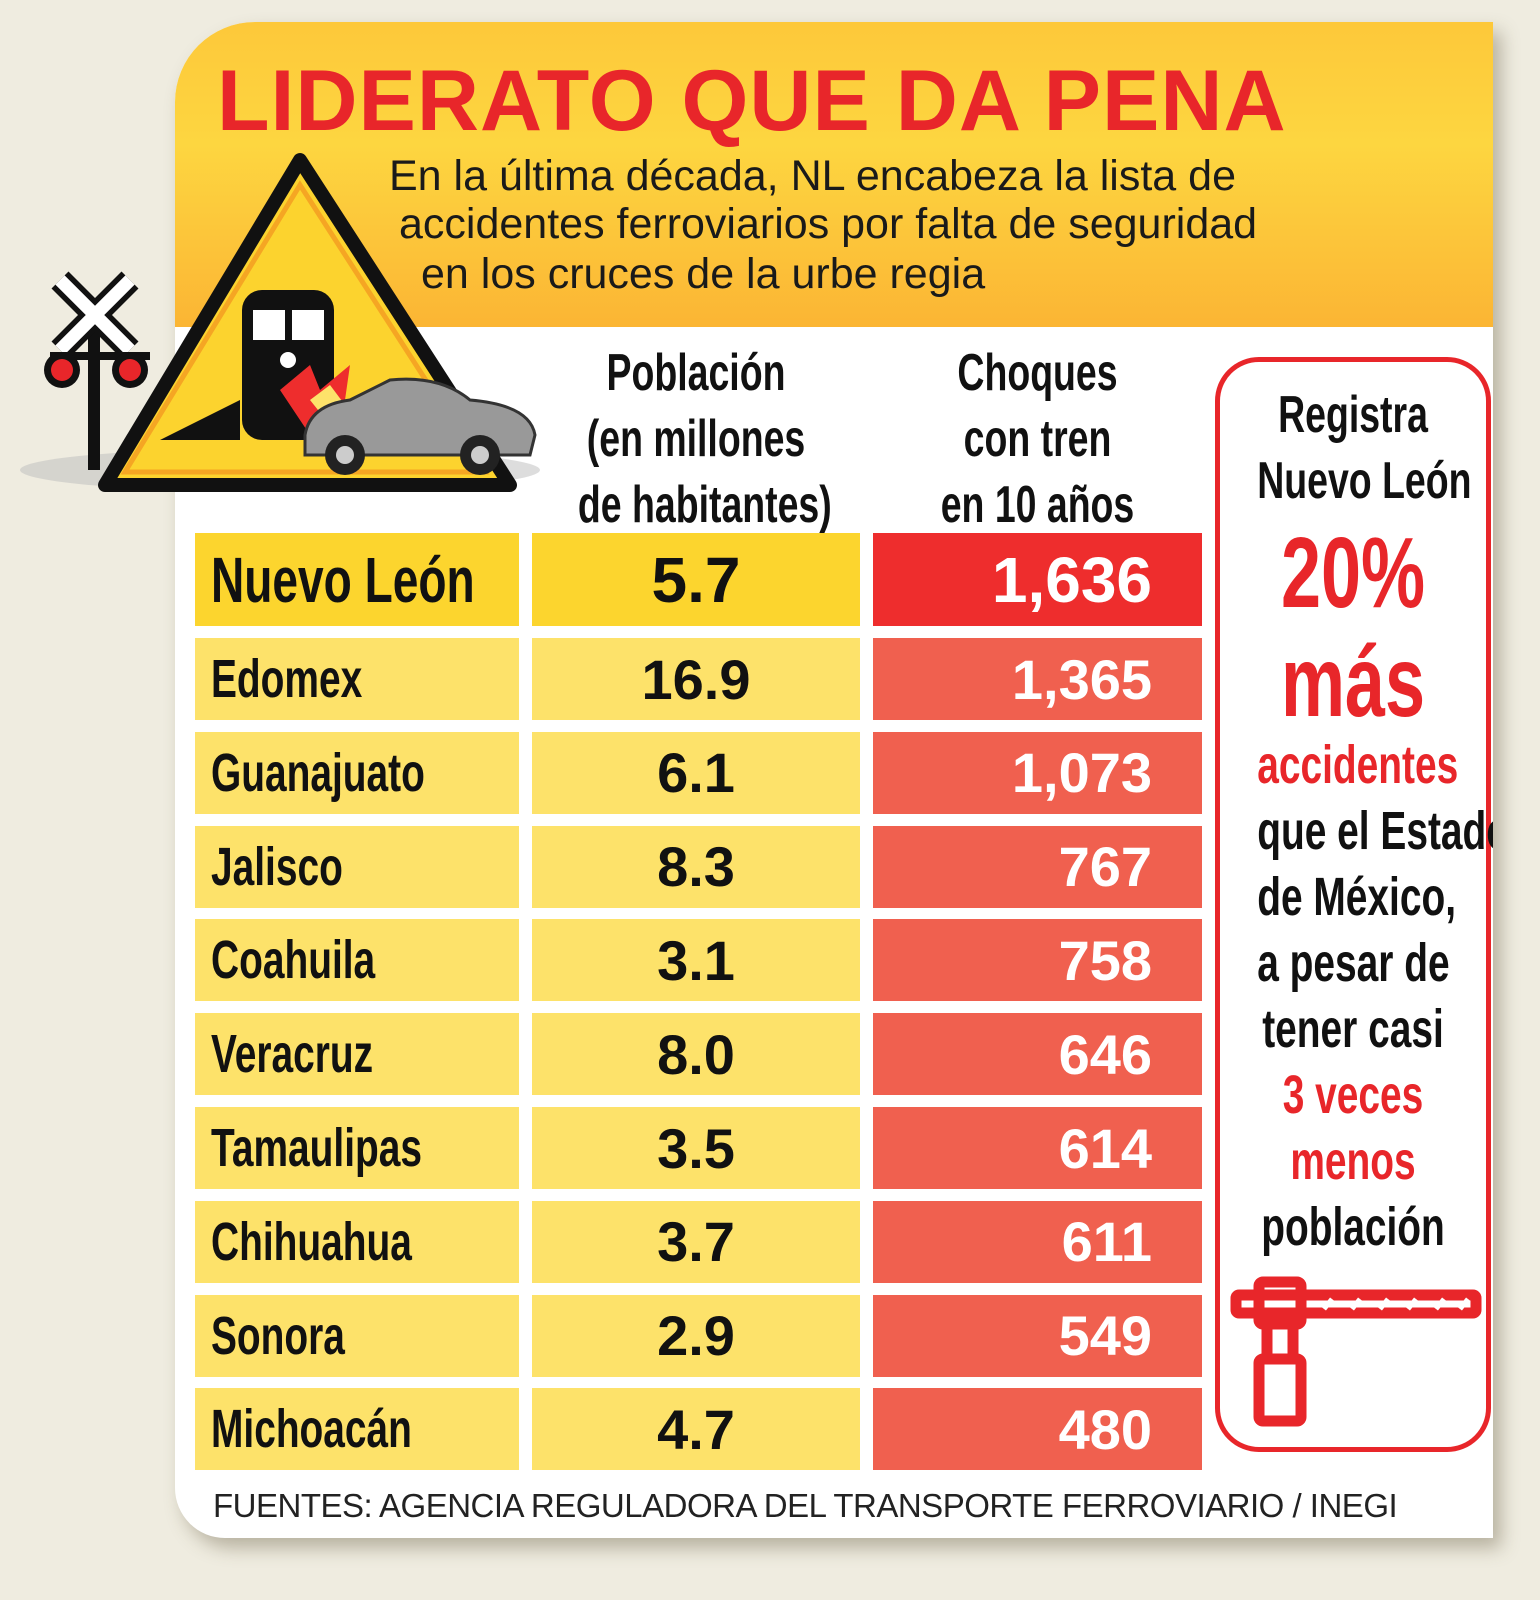 This screenshot has height=1600, width=1540. What do you see at coordinates (97, 370) in the screenshot?
I see `railroad-crossing-sign-icon` at bounding box center [97, 370].